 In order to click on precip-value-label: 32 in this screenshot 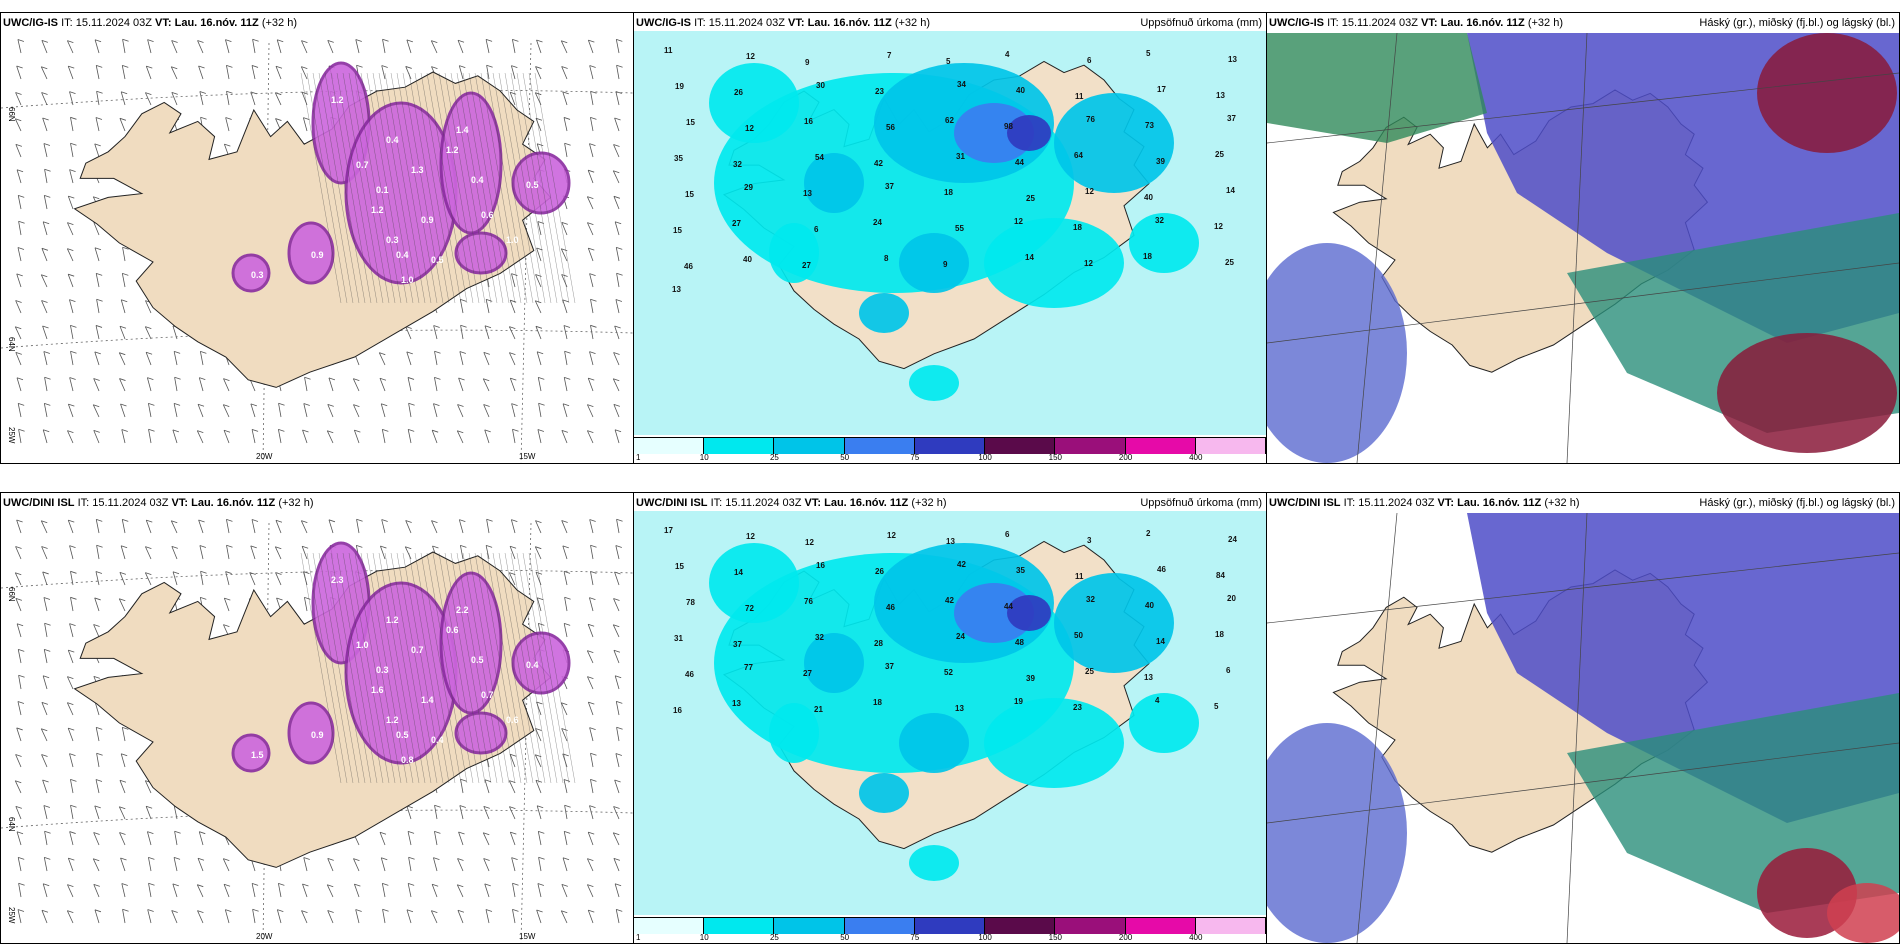, I will do `click(819, 637)`.